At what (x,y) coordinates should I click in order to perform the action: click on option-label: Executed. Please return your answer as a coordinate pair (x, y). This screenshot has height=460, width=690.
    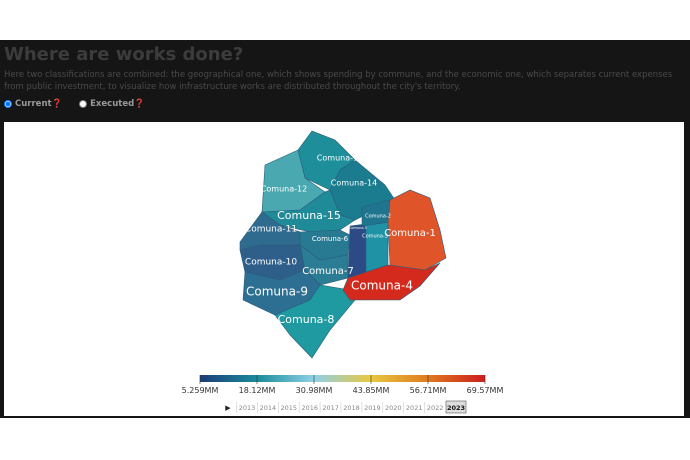
    Looking at the image, I should click on (112, 104).